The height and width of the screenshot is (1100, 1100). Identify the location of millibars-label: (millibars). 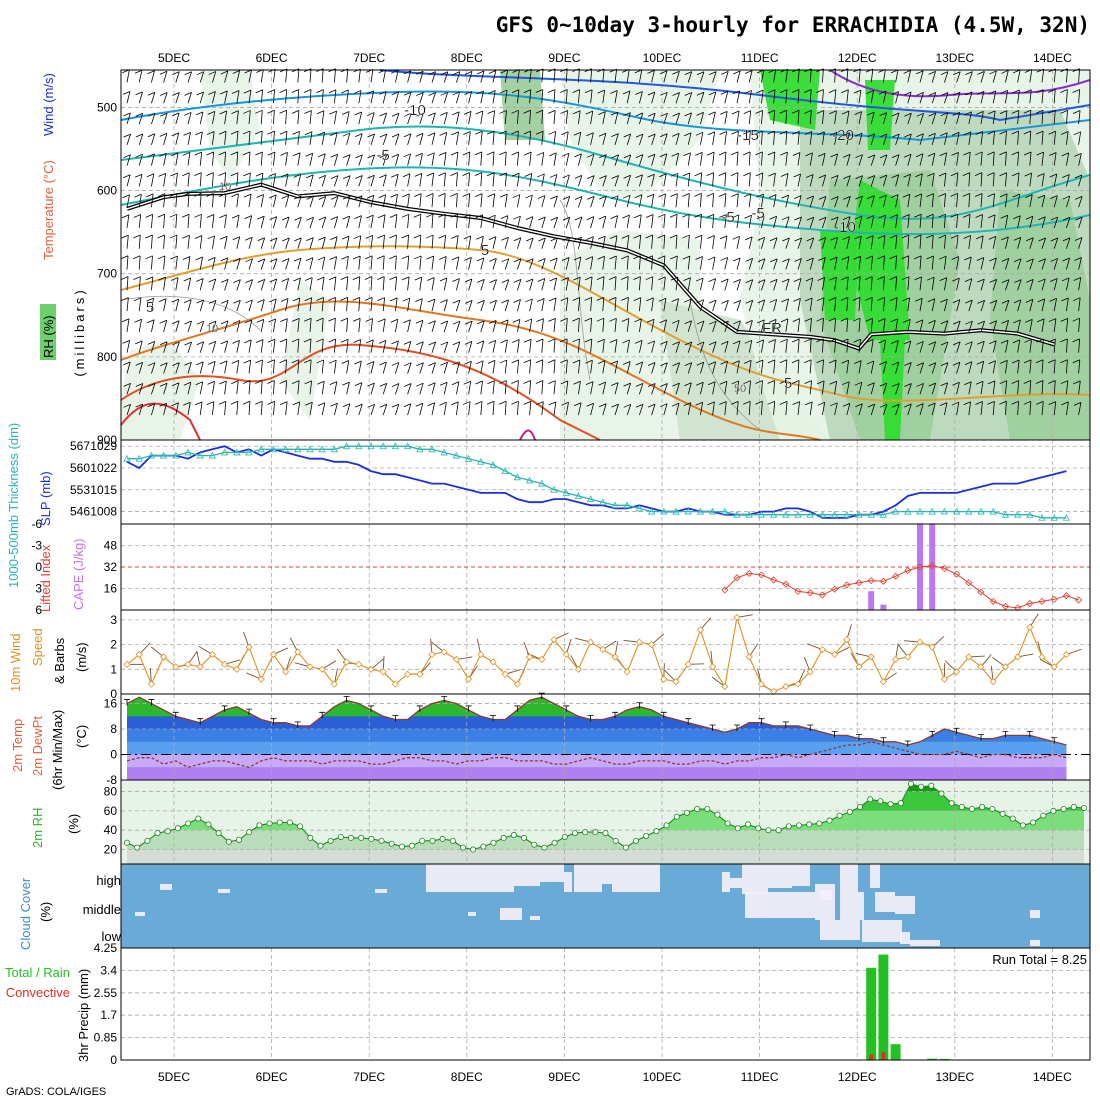
(79, 331).